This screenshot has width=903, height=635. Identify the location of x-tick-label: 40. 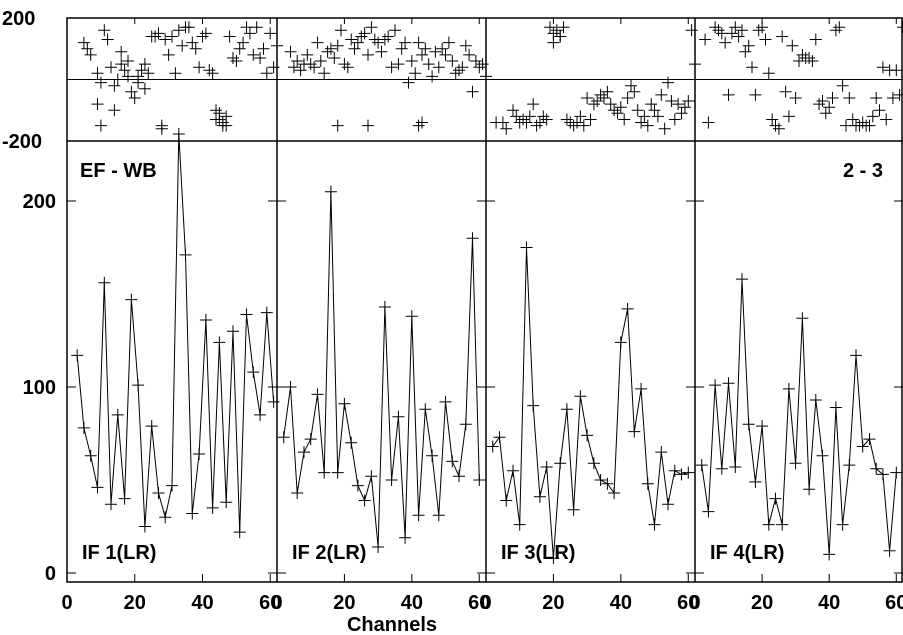
(412, 603).